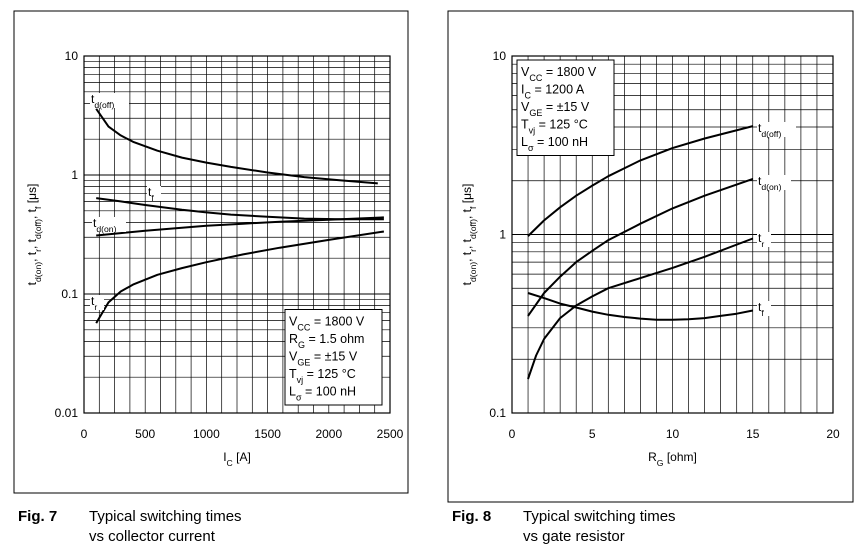 The height and width of the screenshot is (554, 867). I want to click on figure-label: Fig. 7, so click(37, 516).